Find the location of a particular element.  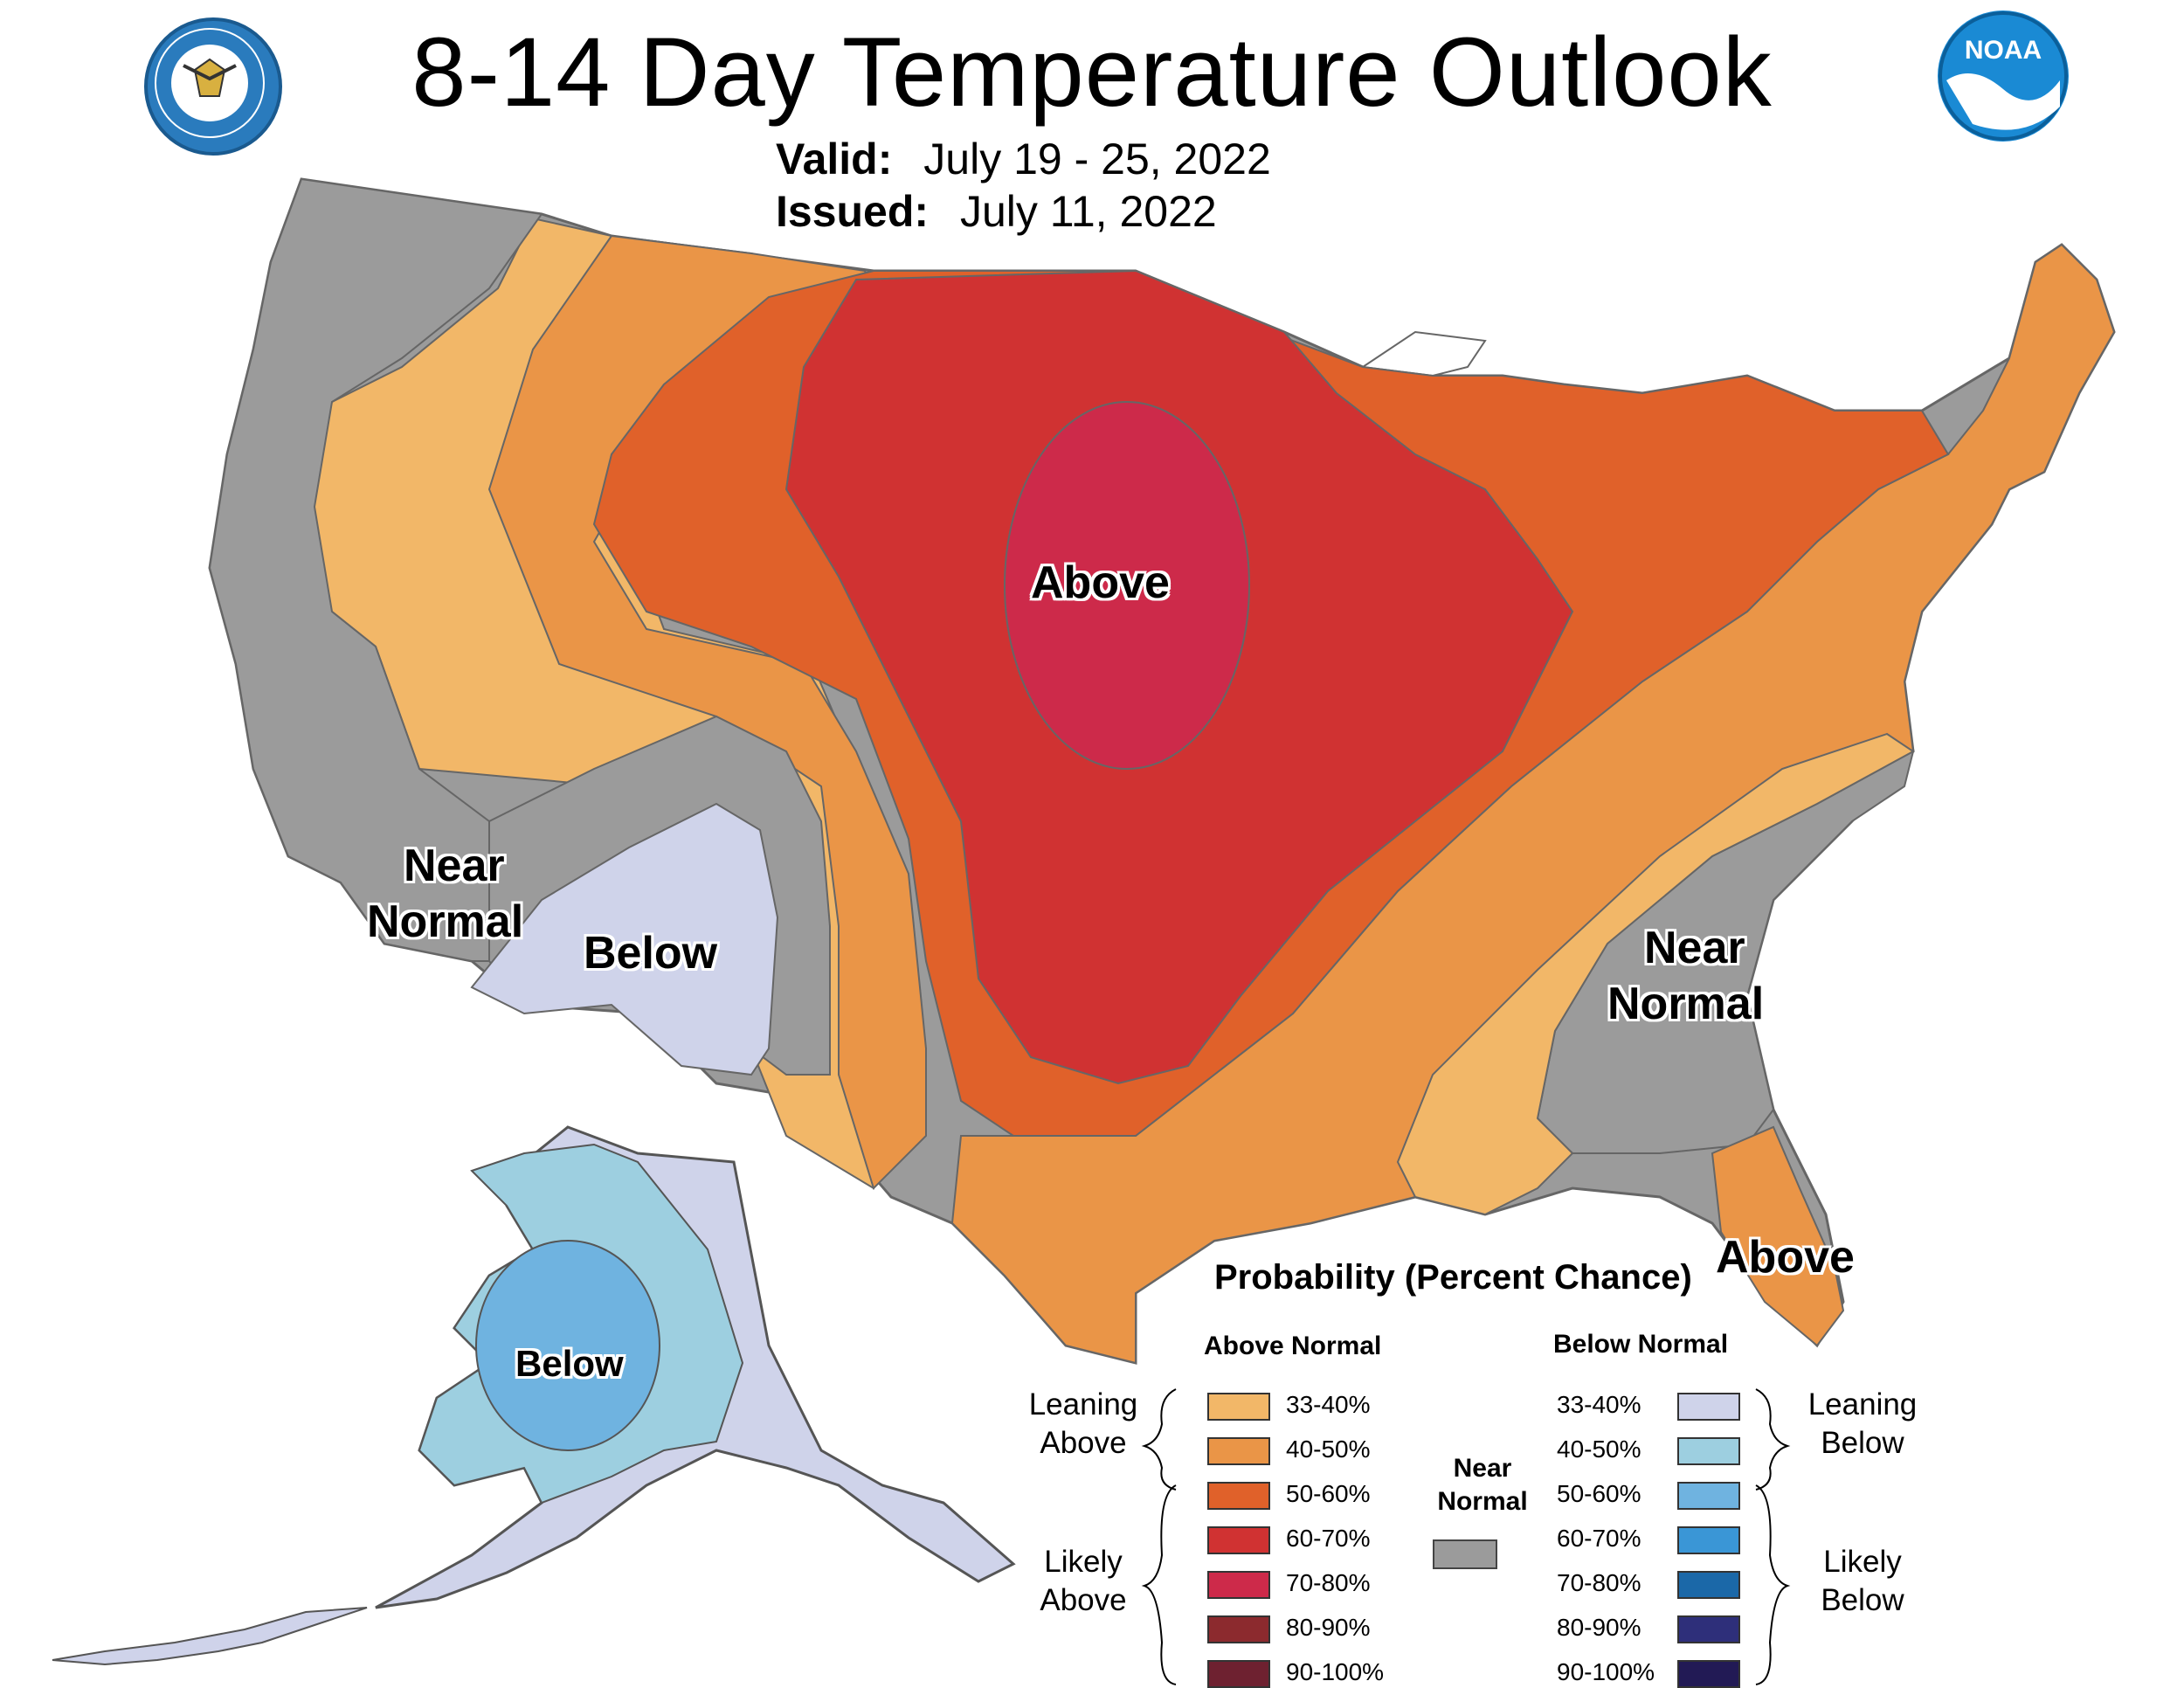

legend-below-range: 33-40% is located at coordinates (1599, 1404).